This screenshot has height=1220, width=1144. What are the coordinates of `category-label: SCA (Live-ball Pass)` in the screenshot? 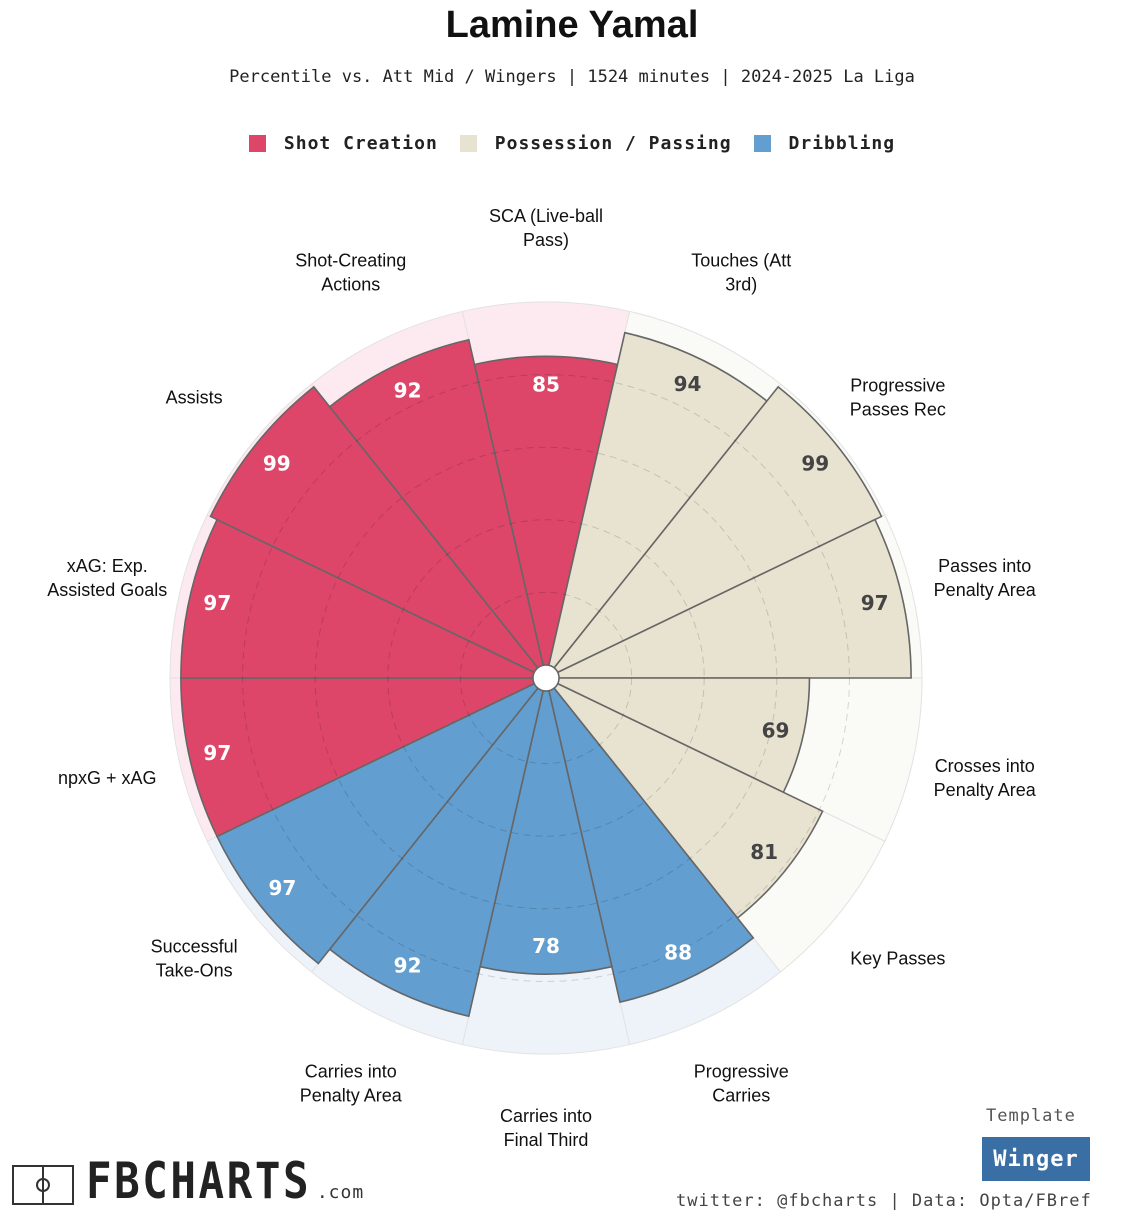 It's located at (546, 228).